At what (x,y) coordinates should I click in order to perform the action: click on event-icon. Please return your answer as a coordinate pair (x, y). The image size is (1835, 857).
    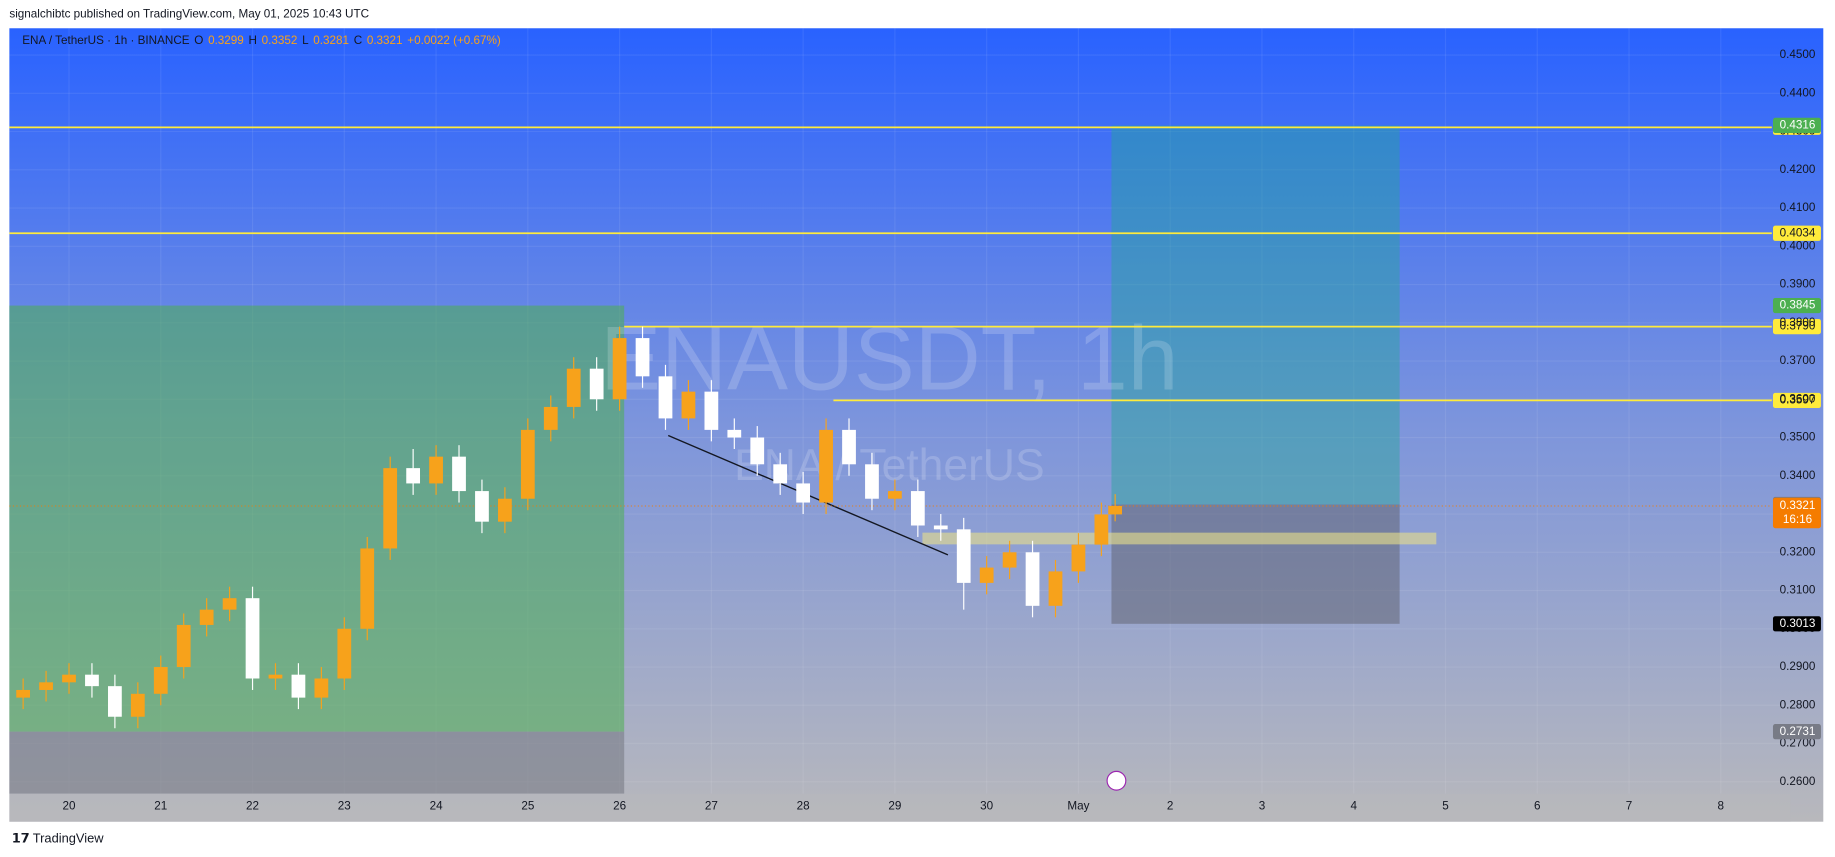
    Looking at the image, I should click on (1116, 780).